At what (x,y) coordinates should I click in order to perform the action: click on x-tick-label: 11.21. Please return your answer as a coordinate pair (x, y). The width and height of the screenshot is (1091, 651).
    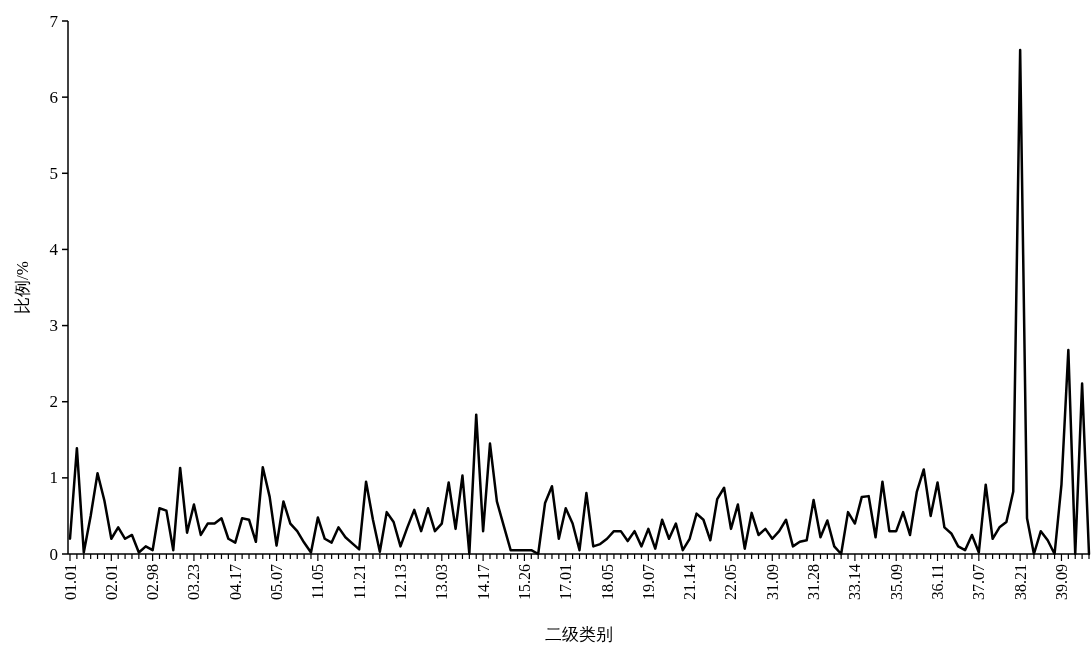
    Looking at the image, I should click on (359, 582).